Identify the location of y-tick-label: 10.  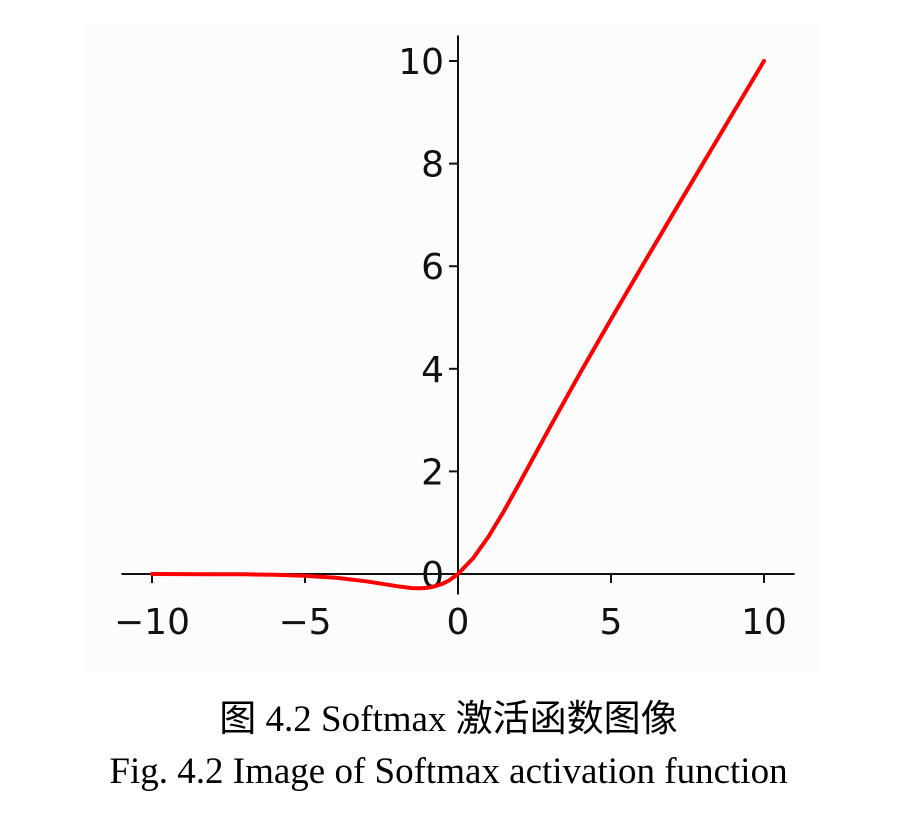
(421, 62).